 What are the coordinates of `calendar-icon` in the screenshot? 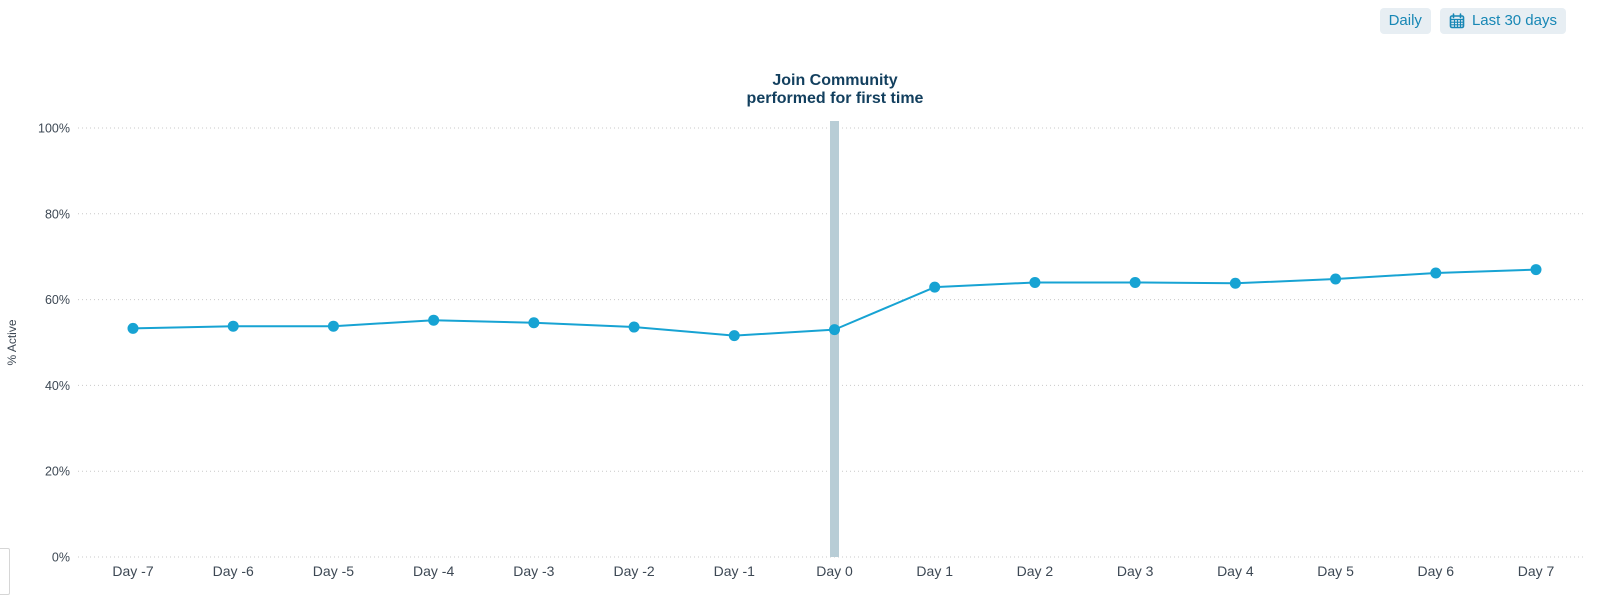 It's located at (1457, 21).